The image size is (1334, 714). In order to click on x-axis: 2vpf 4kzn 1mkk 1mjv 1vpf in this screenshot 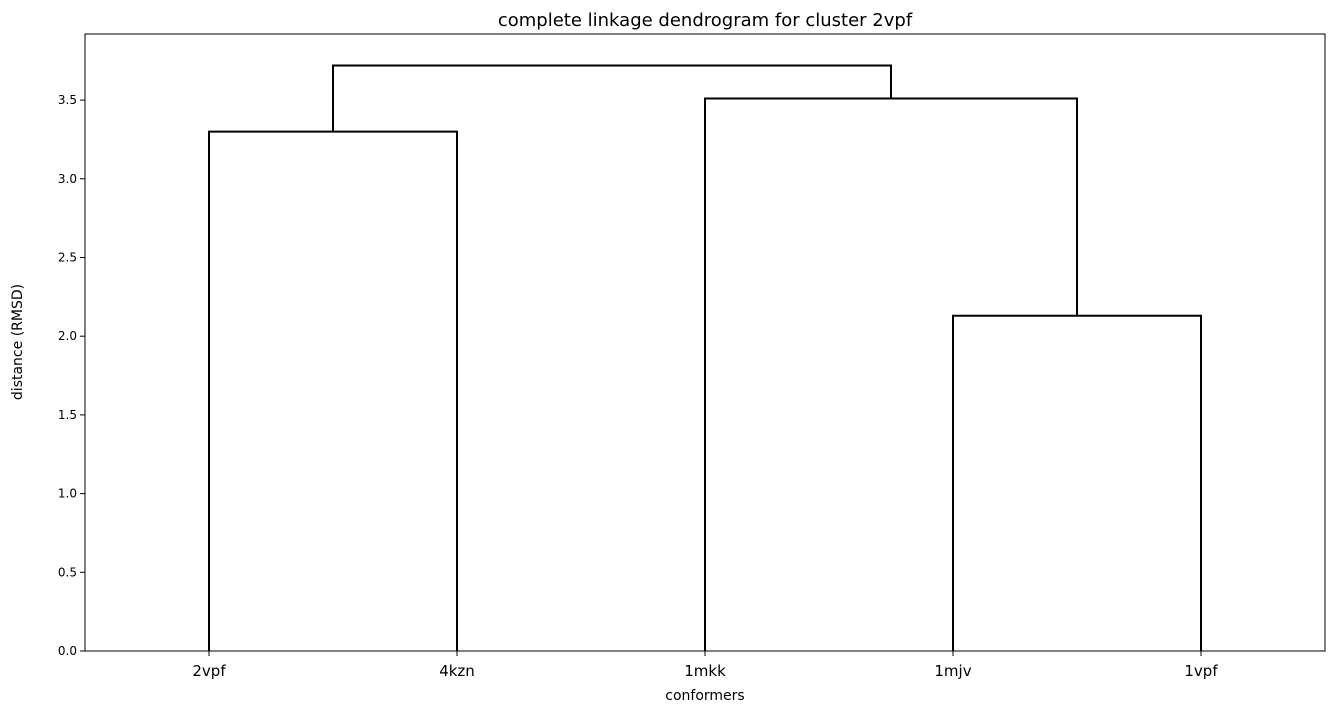, I will do `click(705, 665)`.